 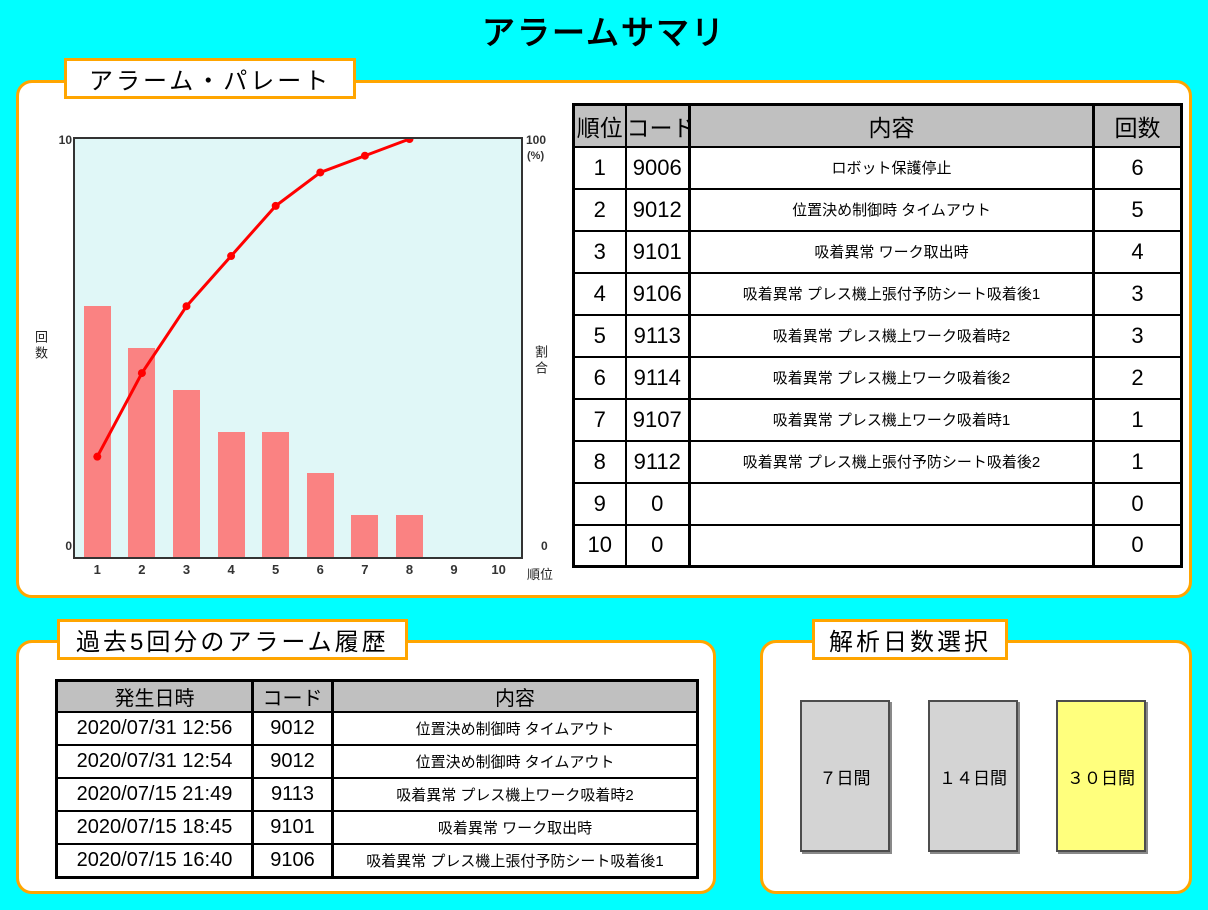 I want to click on x-tick-label: 2, so click(x=142, y=569).